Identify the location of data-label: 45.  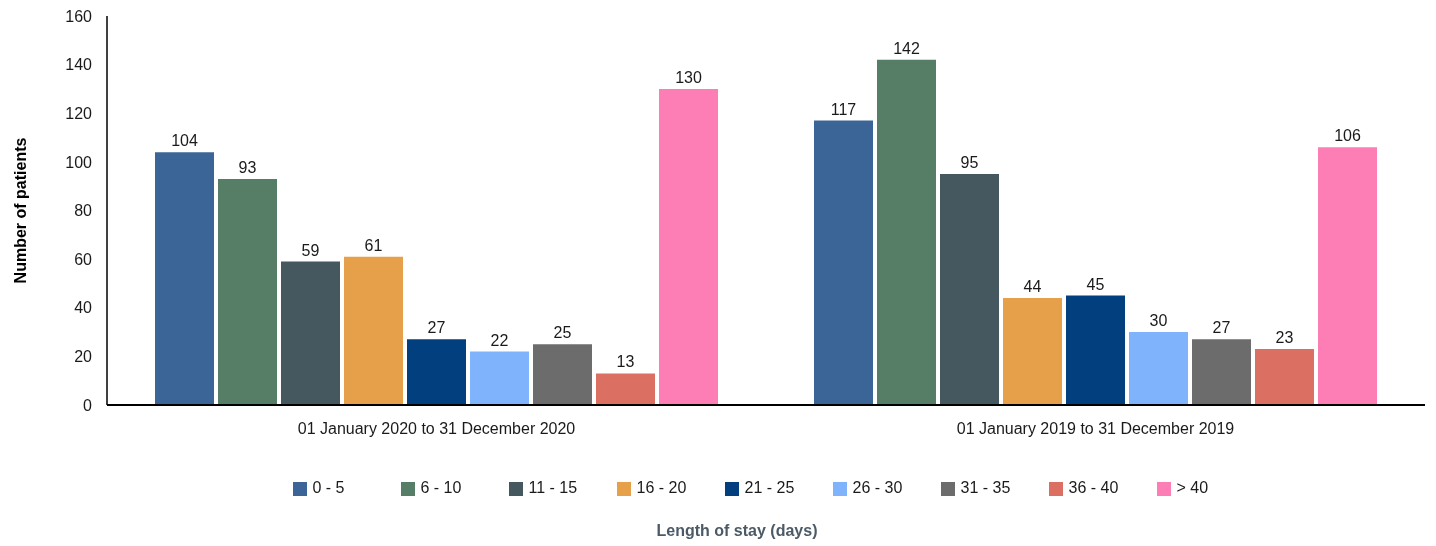
(1095, 284).